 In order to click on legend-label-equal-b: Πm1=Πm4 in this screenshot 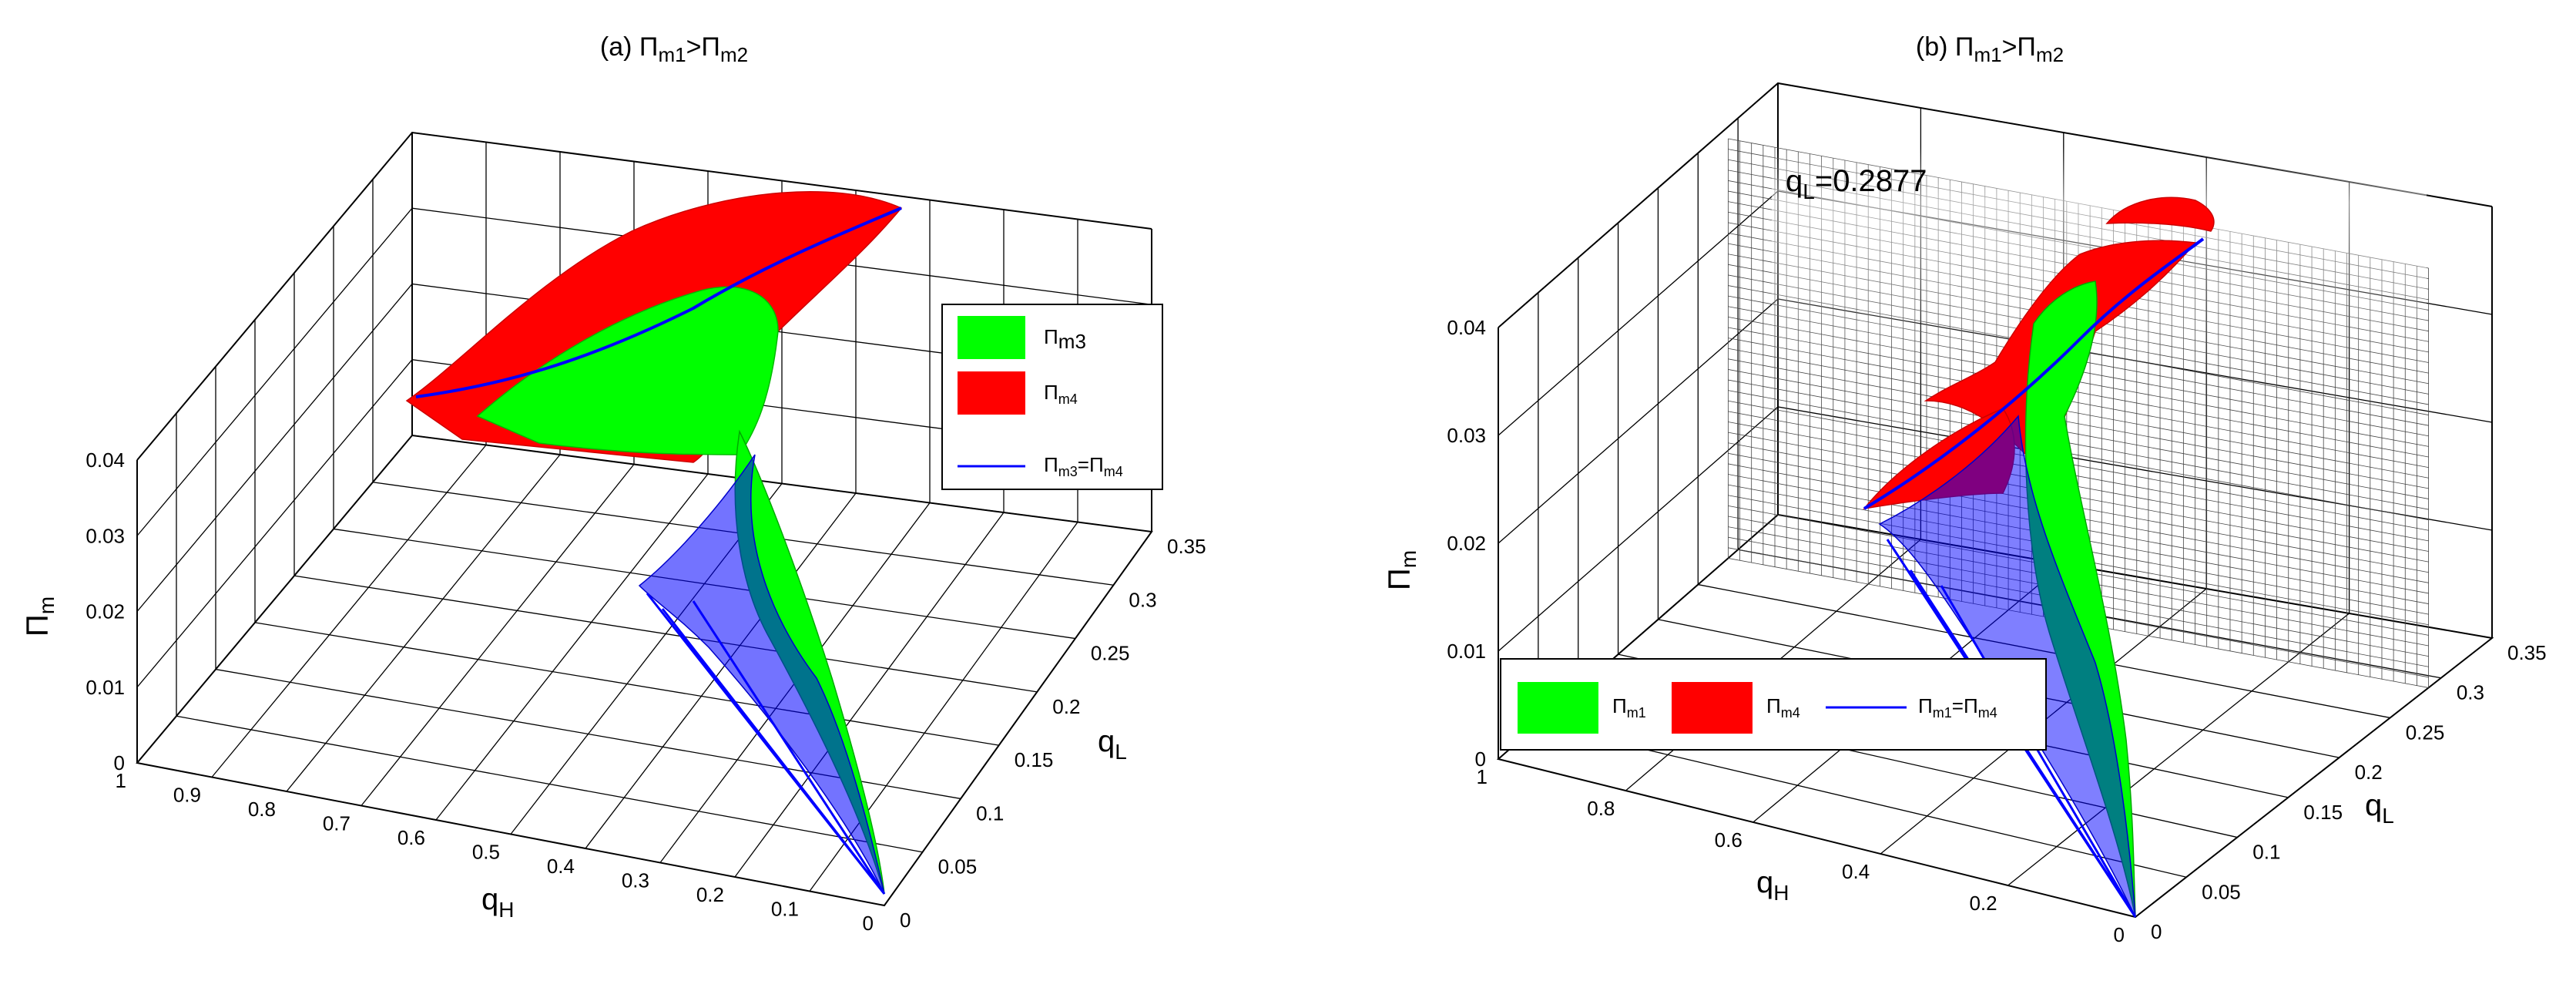, I will do `click(1957, 707)`.